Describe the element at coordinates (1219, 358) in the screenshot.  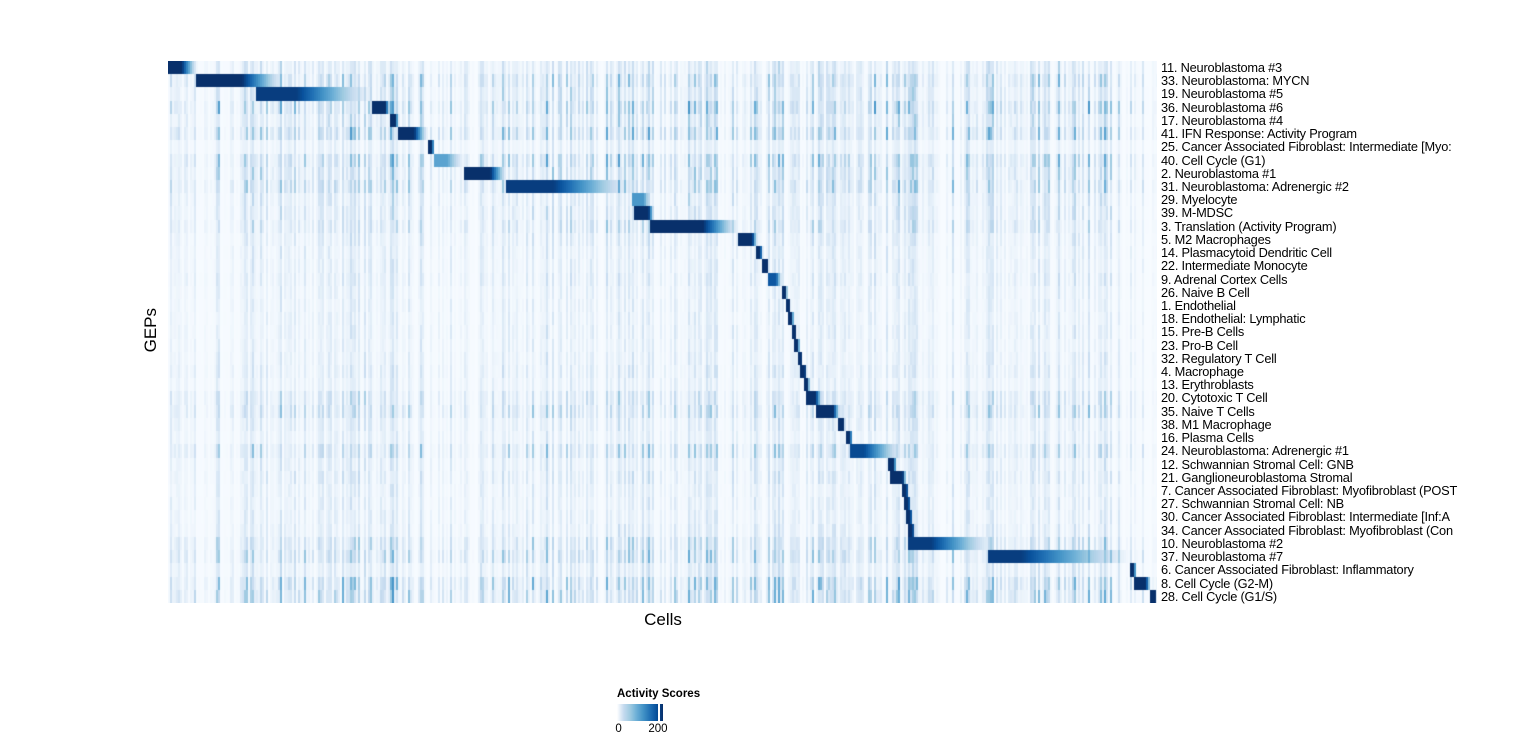
I see `gep-row-label: 32. Regulatory T Cell` at that location.